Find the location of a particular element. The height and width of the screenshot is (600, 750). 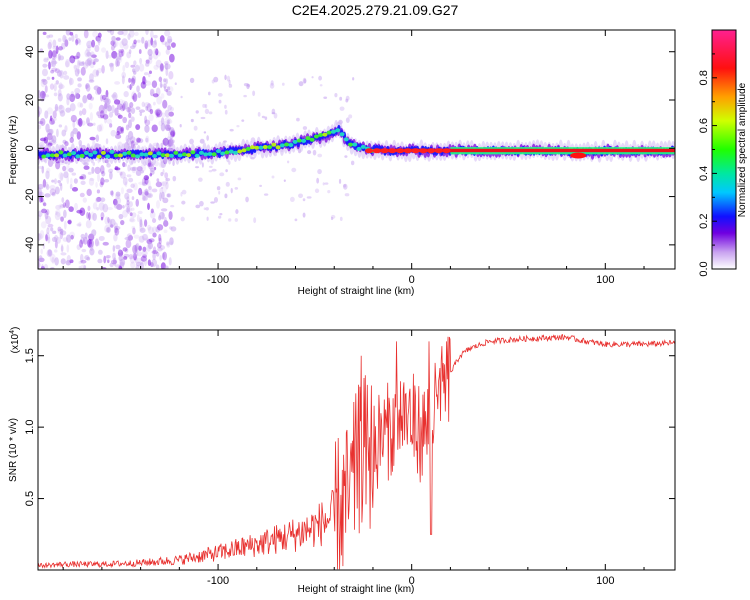

x-tick-label: 0 is located at coordinates (412, 581).